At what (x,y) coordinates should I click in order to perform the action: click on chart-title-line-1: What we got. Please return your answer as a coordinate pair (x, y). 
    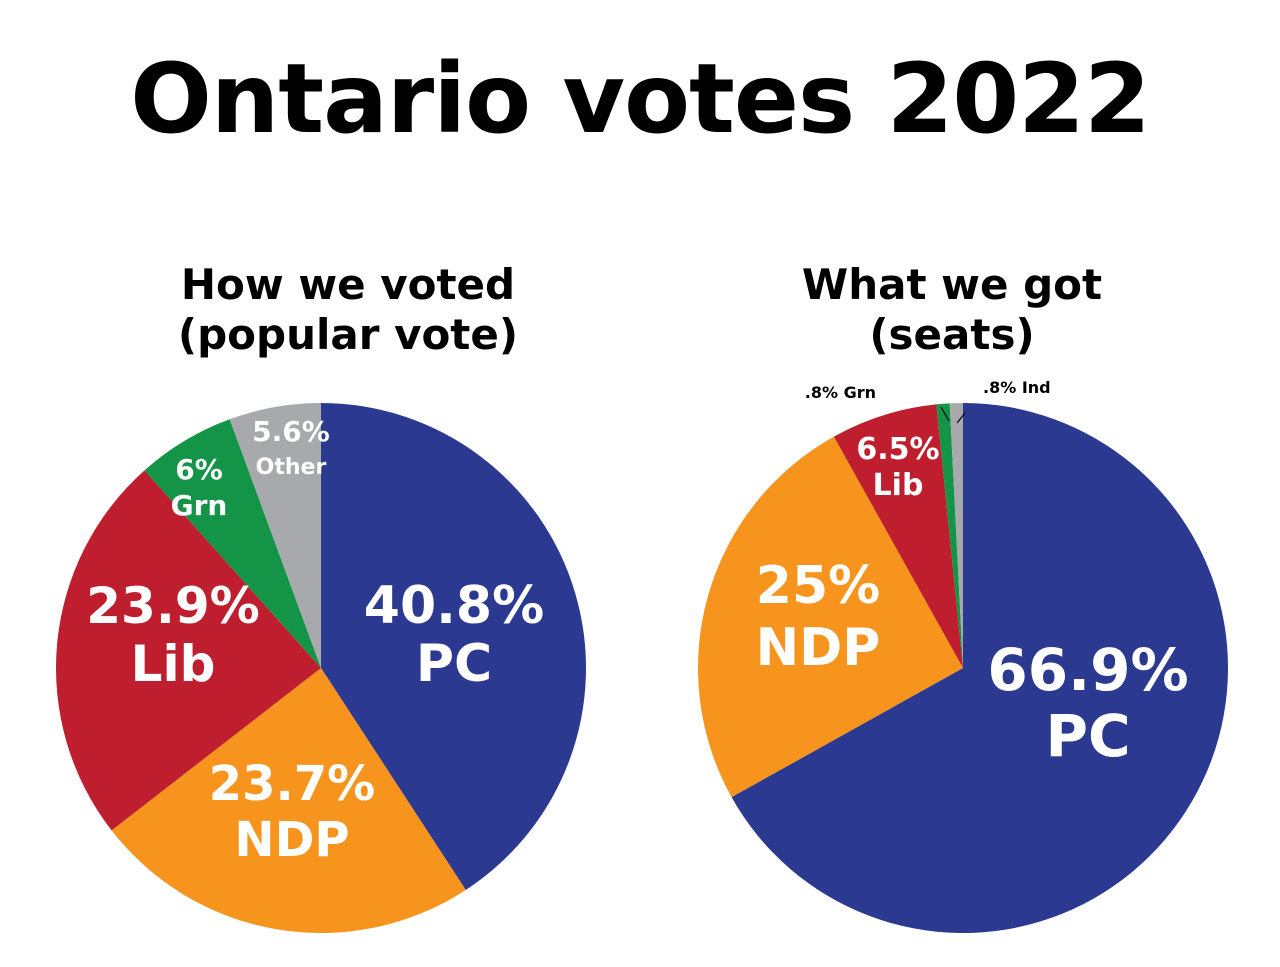
    Looking at the image, I should click on (952, 284).